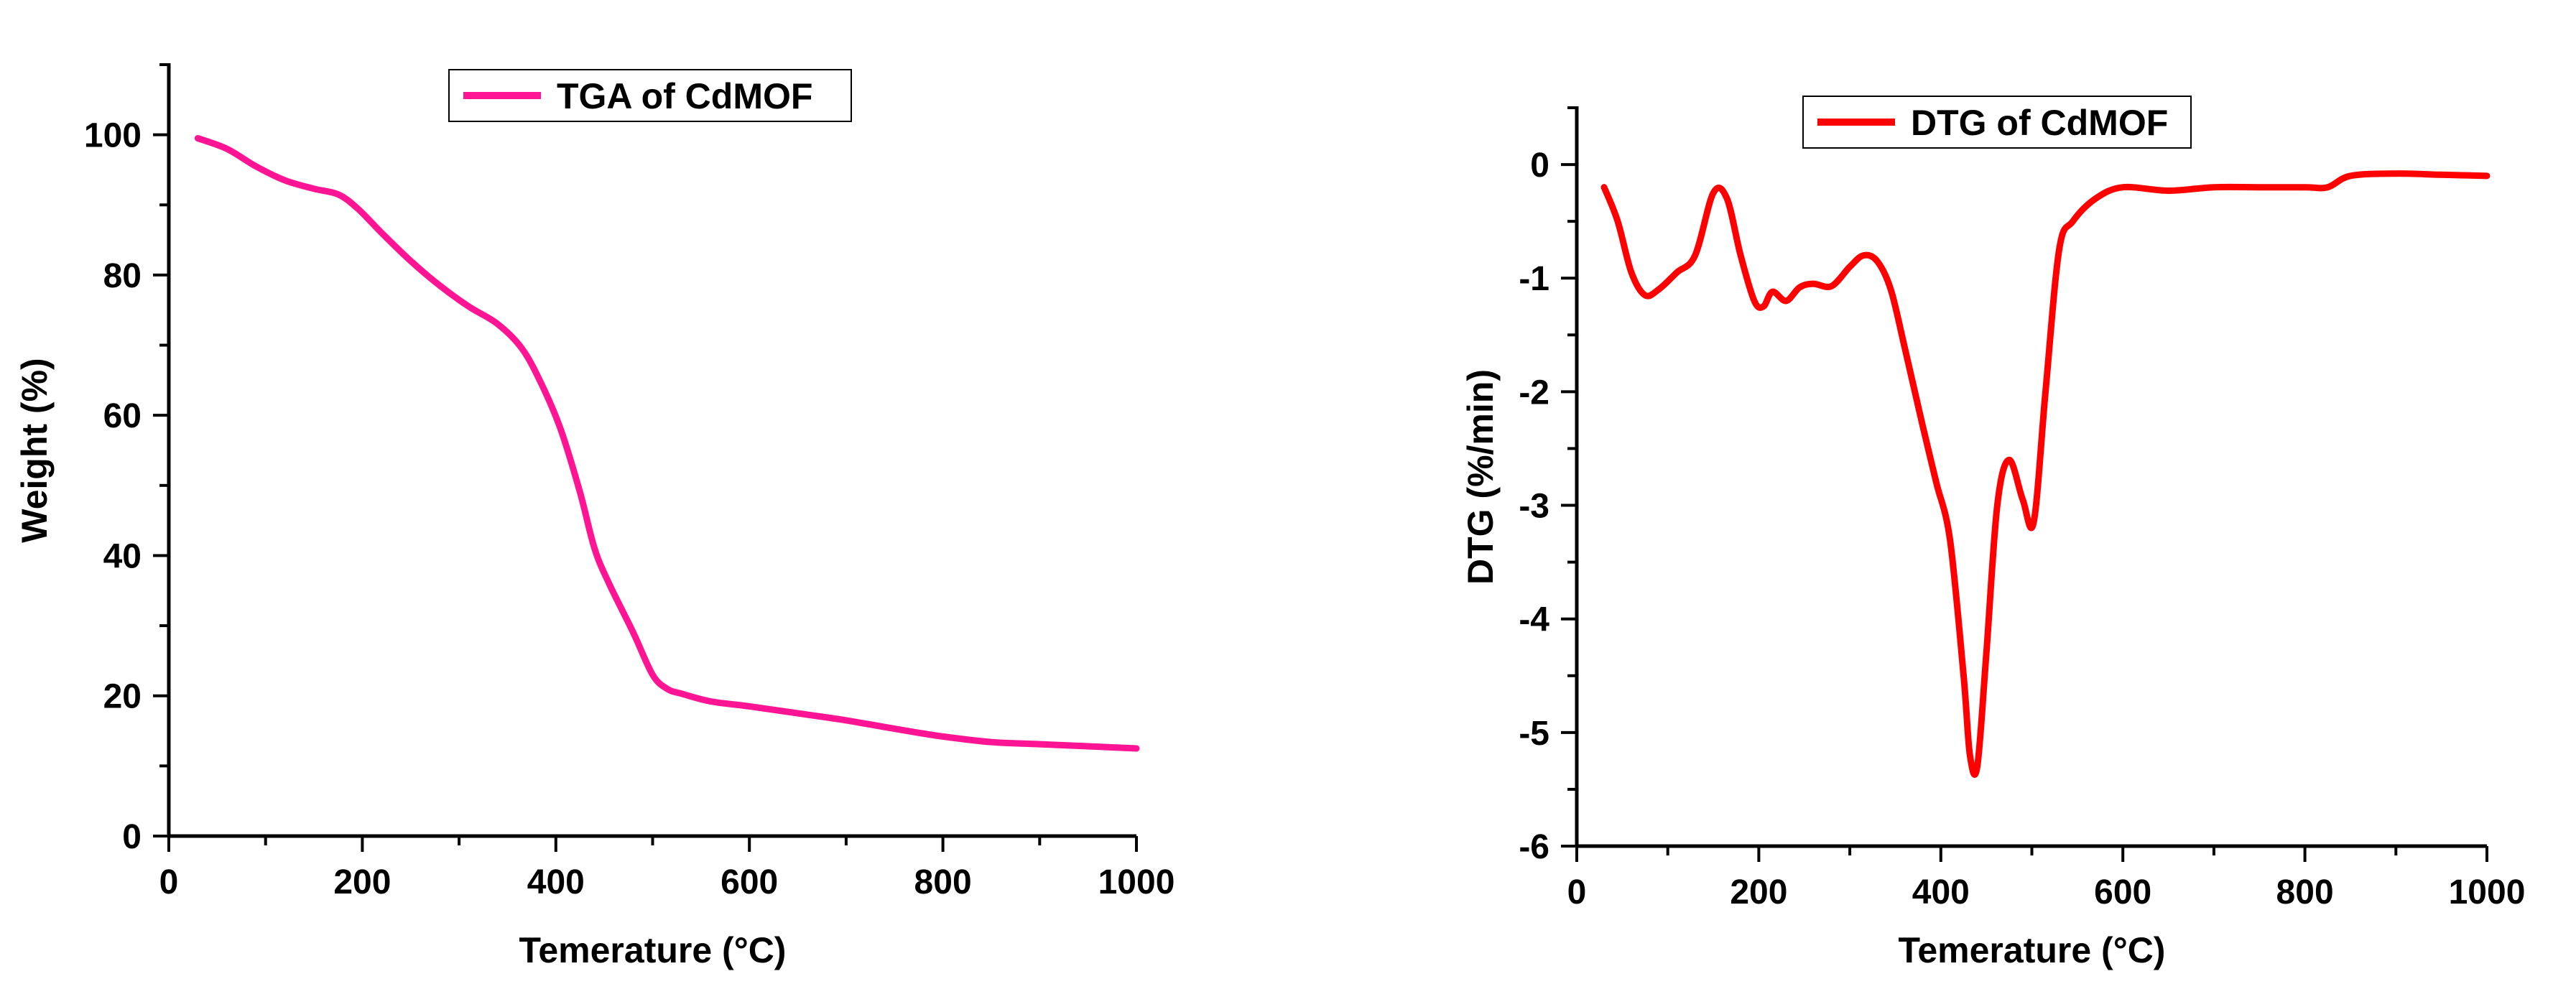  I want to click on y-tick-label: 40, so click(122, 556).